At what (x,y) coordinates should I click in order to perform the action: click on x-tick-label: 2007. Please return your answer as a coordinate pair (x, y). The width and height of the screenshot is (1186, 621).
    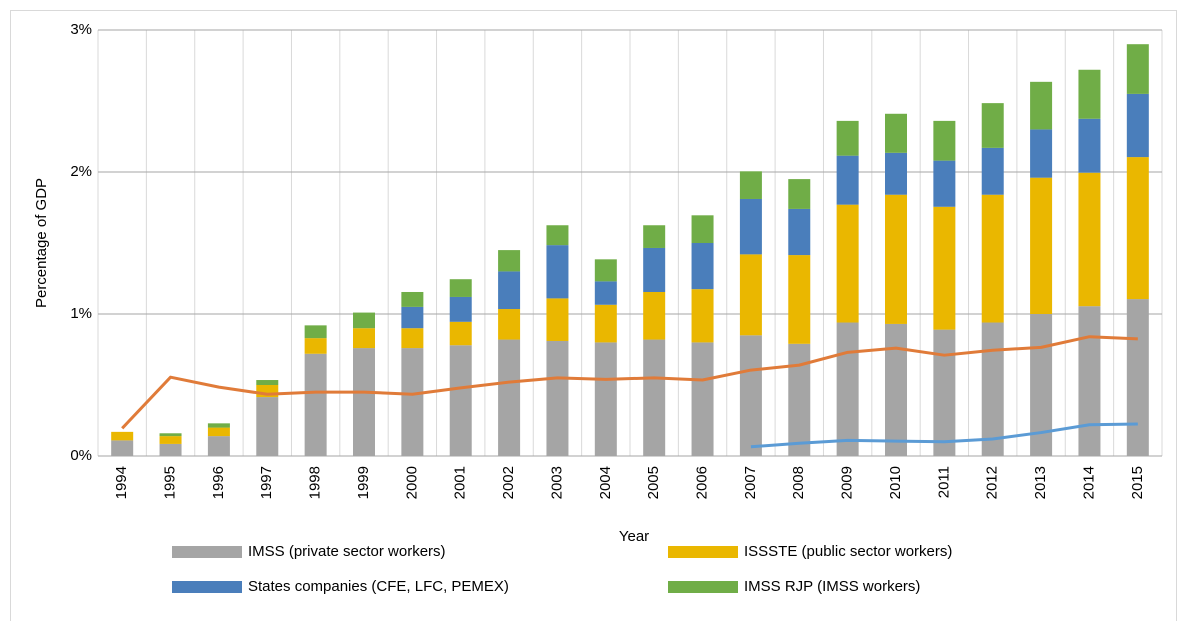
    Looking at the image, I should click on (750, 482).